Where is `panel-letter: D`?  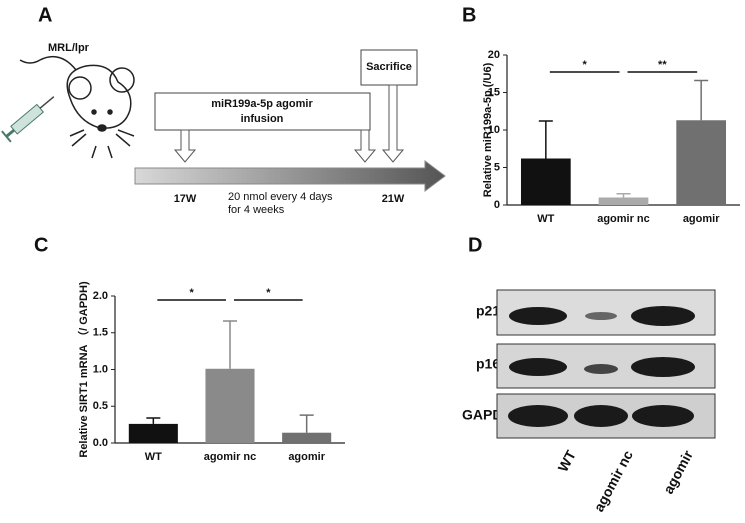 panel-letter: D is located at coordinates (475, 245).